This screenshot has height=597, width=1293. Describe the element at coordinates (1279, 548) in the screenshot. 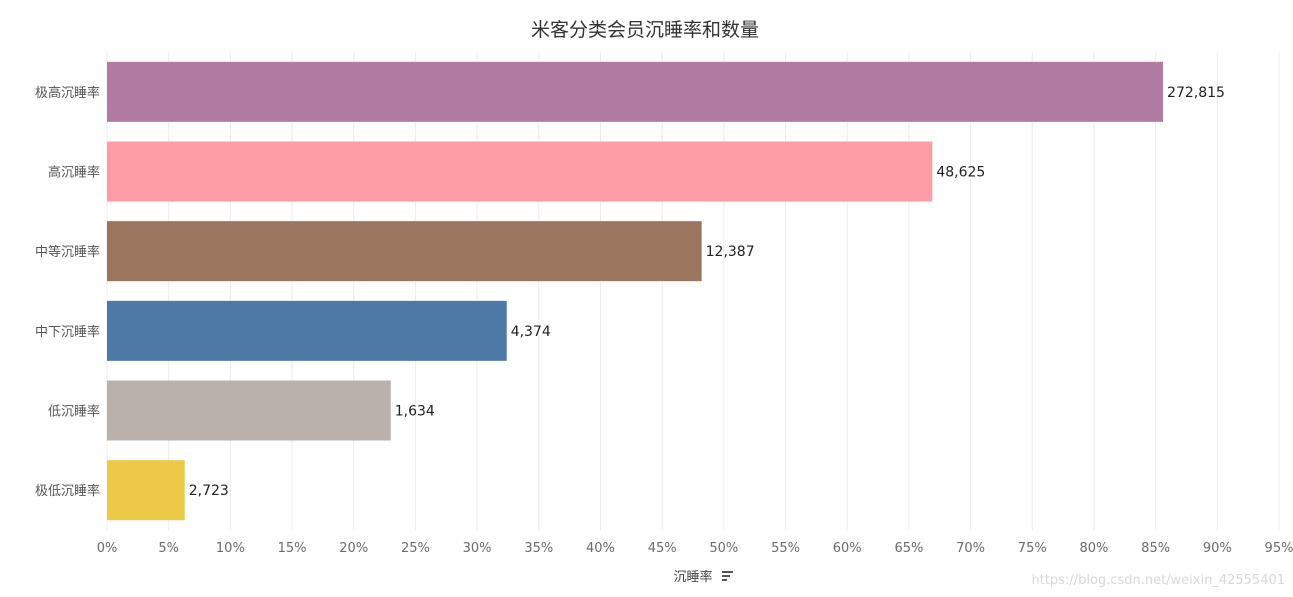

I see `x-tick-label: 95%` at that location.